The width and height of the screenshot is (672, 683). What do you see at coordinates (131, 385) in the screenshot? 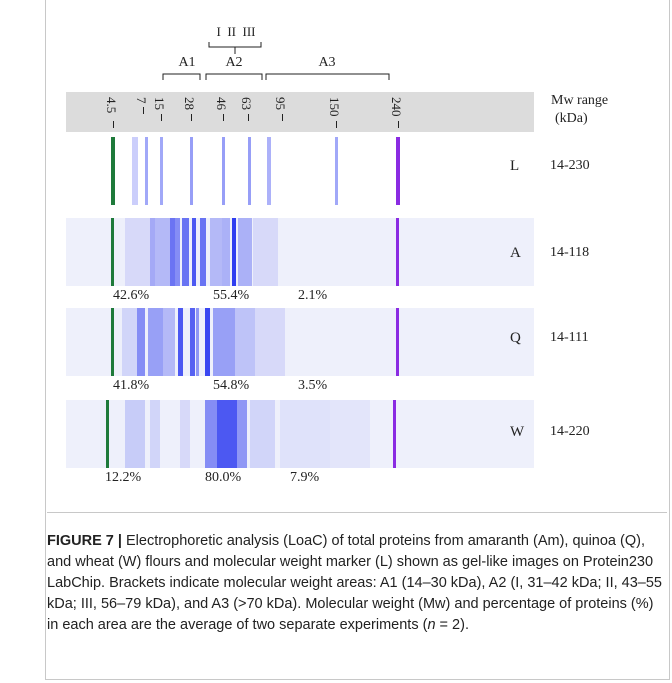
I see `pct-q-a1: 41.8%` at bounding box center [131, 385].